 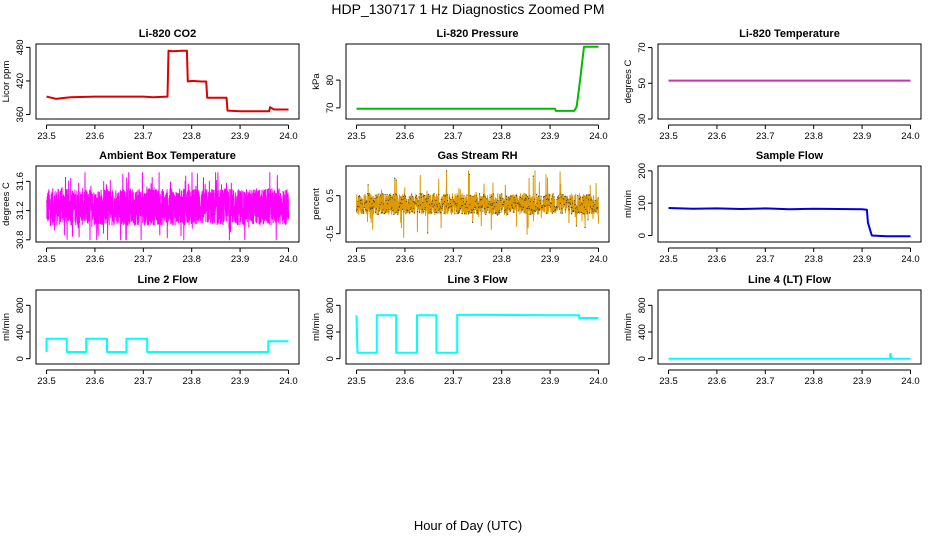 I want to click on series-line, so click(x=477, y=333).